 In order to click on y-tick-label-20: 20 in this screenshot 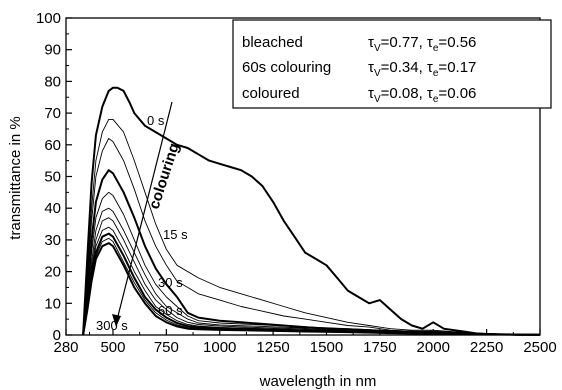, I will do `click(52, 272)`.